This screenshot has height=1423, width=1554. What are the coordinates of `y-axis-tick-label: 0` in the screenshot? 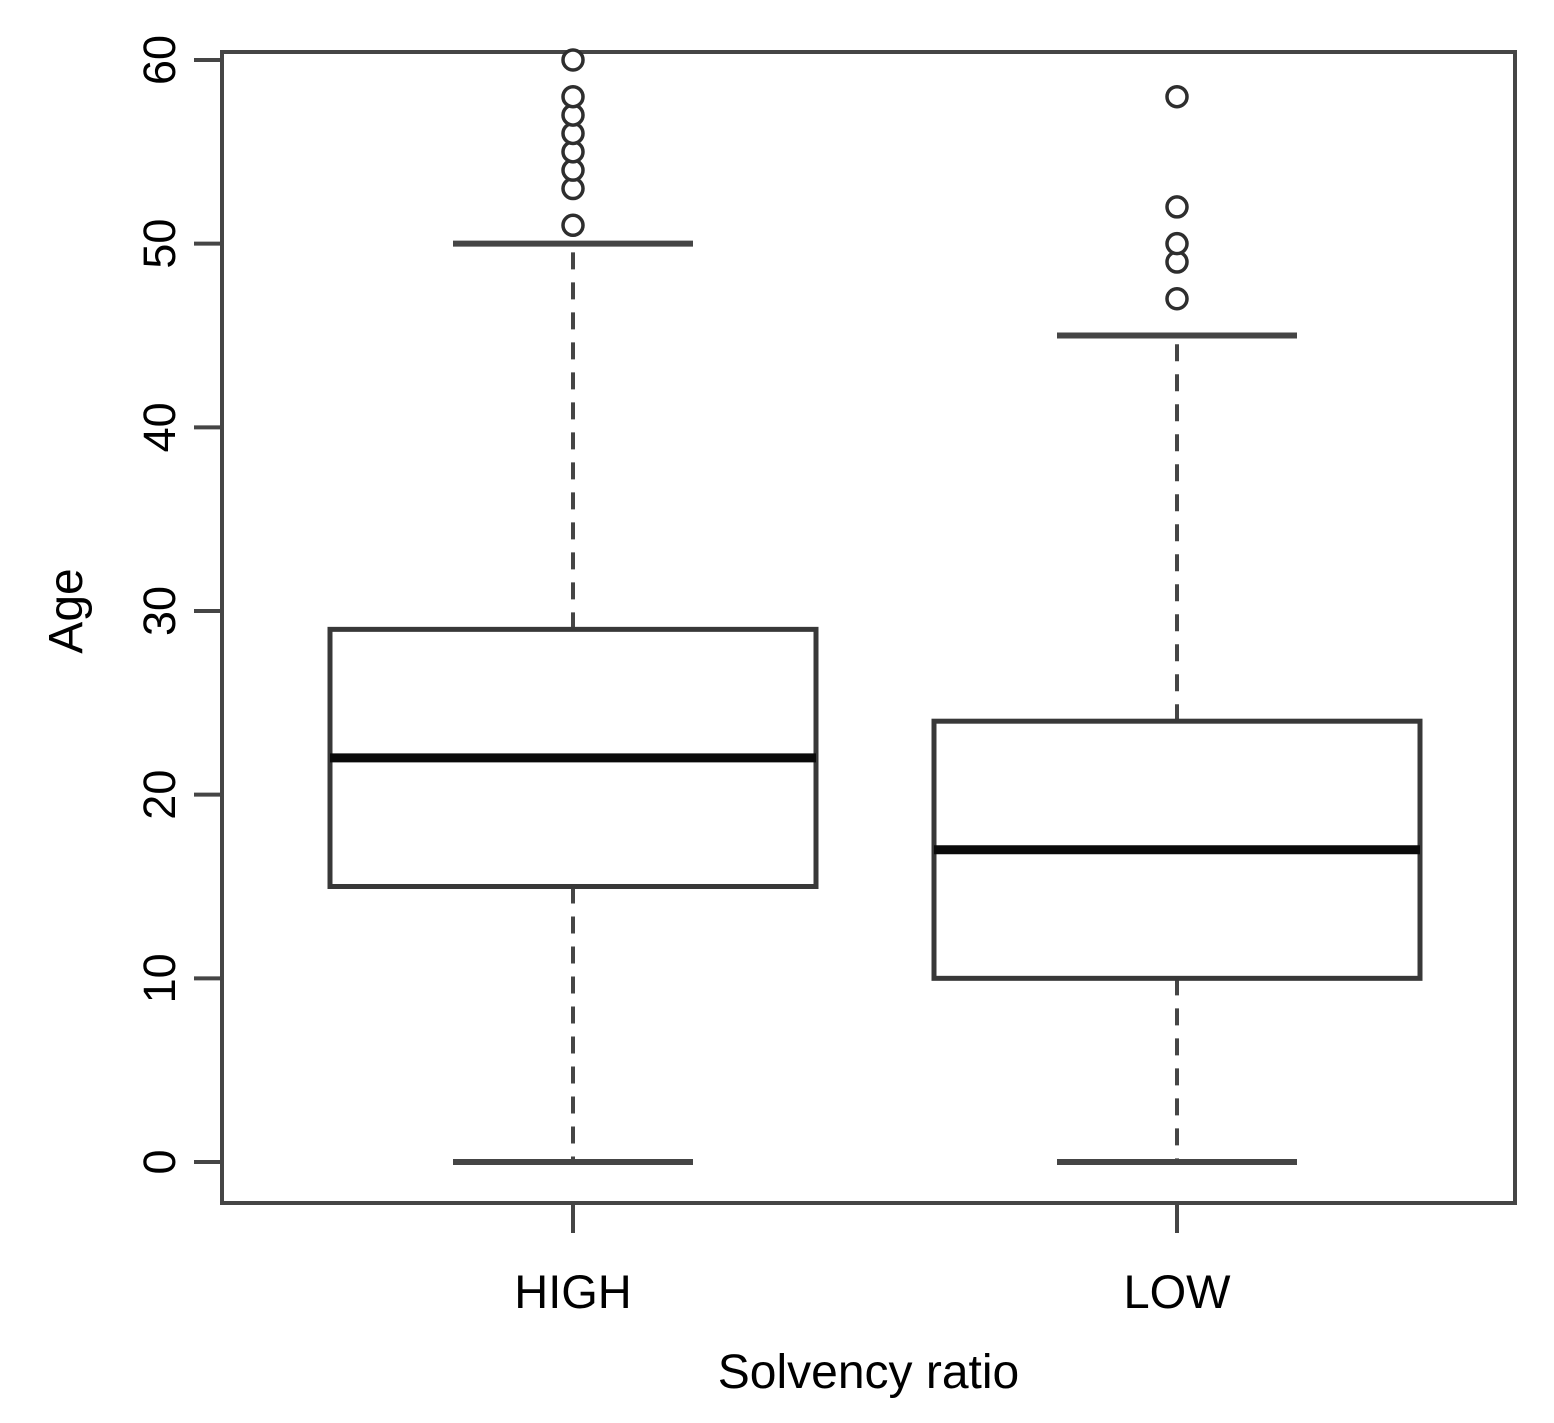 It's located at (159, 1161).